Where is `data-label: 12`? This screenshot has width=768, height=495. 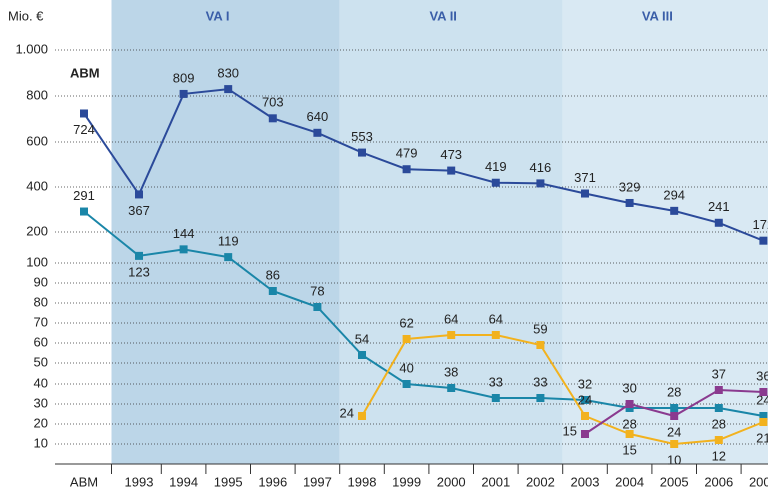 data-label: 12 is located at coordinates (719, 455).